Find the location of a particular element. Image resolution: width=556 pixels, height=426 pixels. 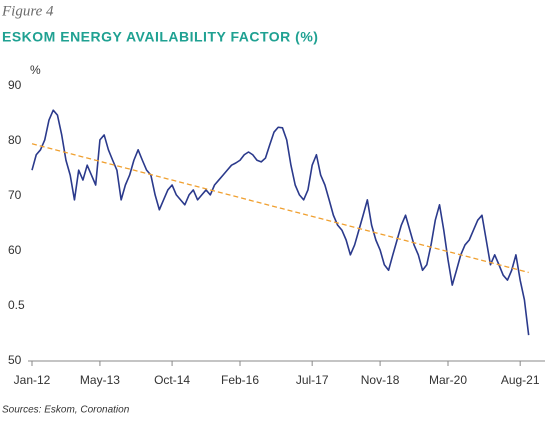

x-tick-label: Jul-17 is located at coordinates (312, 380).